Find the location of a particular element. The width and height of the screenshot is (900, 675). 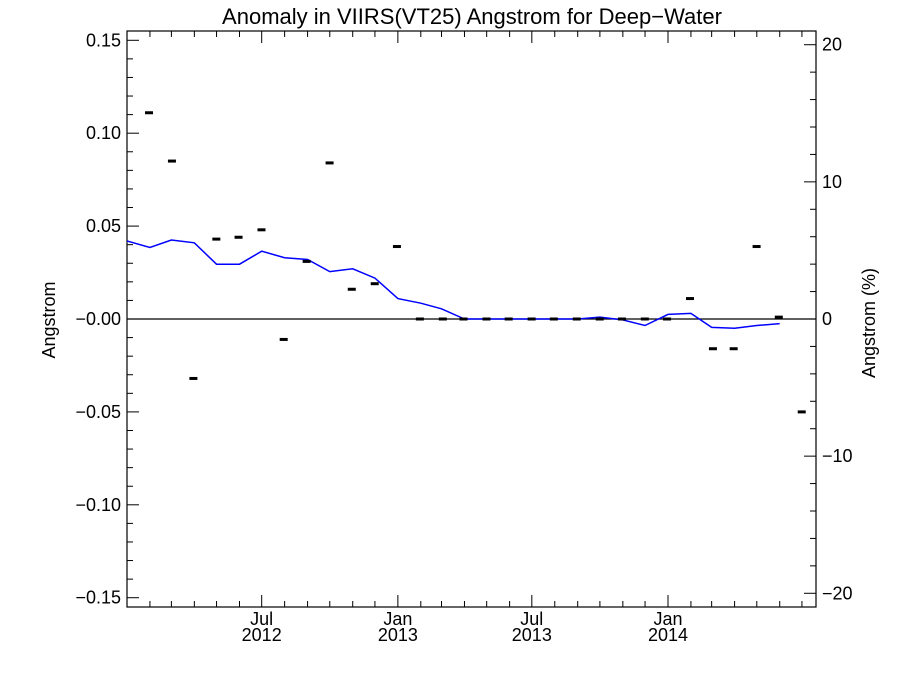

x-tick-label-year: 2014 is located at coordinates (668, 635).